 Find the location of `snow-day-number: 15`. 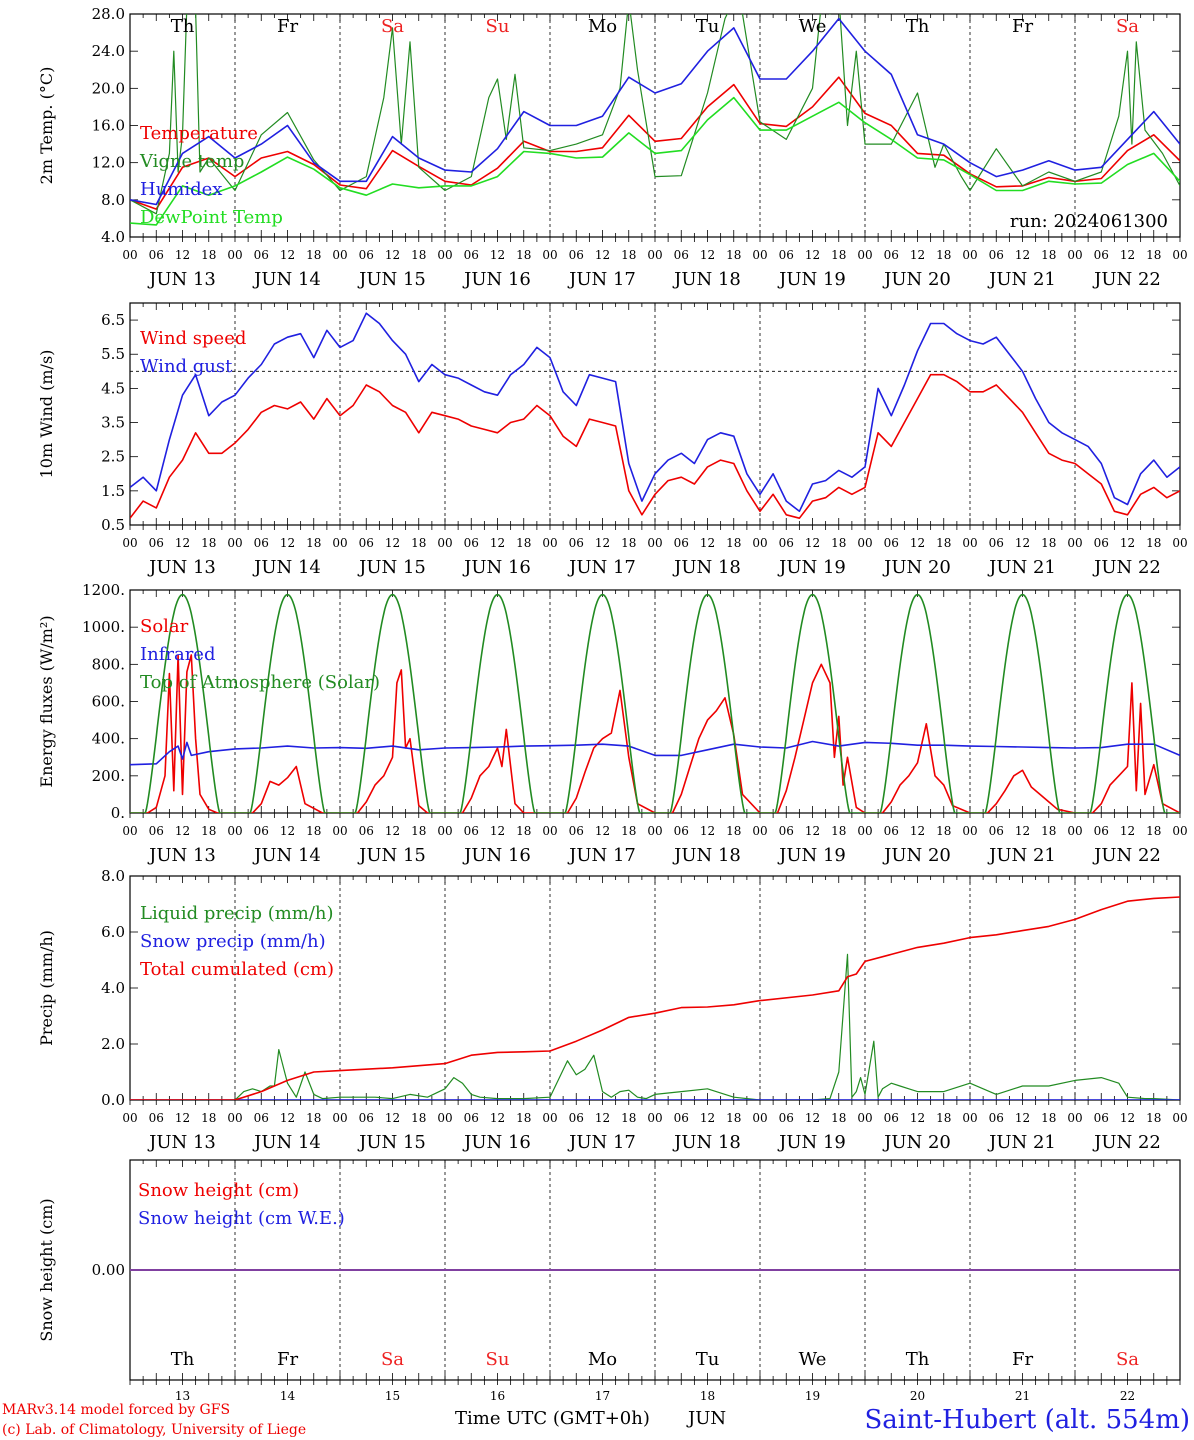

snow-day-number: 15 is located at coordinates (392, 1396).